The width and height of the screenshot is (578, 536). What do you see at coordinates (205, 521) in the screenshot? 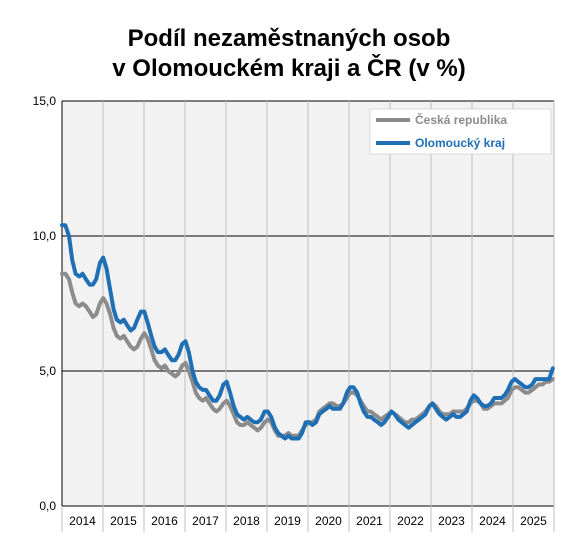
I see `x-tick-label-2017: 2017` at bounding box center [205, 521].